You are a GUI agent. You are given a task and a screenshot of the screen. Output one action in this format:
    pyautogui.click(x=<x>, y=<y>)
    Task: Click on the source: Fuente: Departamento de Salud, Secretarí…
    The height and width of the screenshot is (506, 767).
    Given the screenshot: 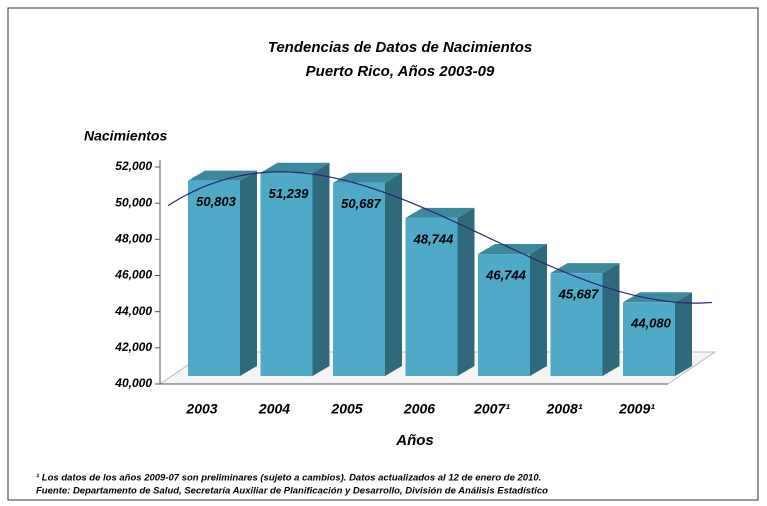 What is the action you would take?
    pyautogui.click(x=292, y=491)
    